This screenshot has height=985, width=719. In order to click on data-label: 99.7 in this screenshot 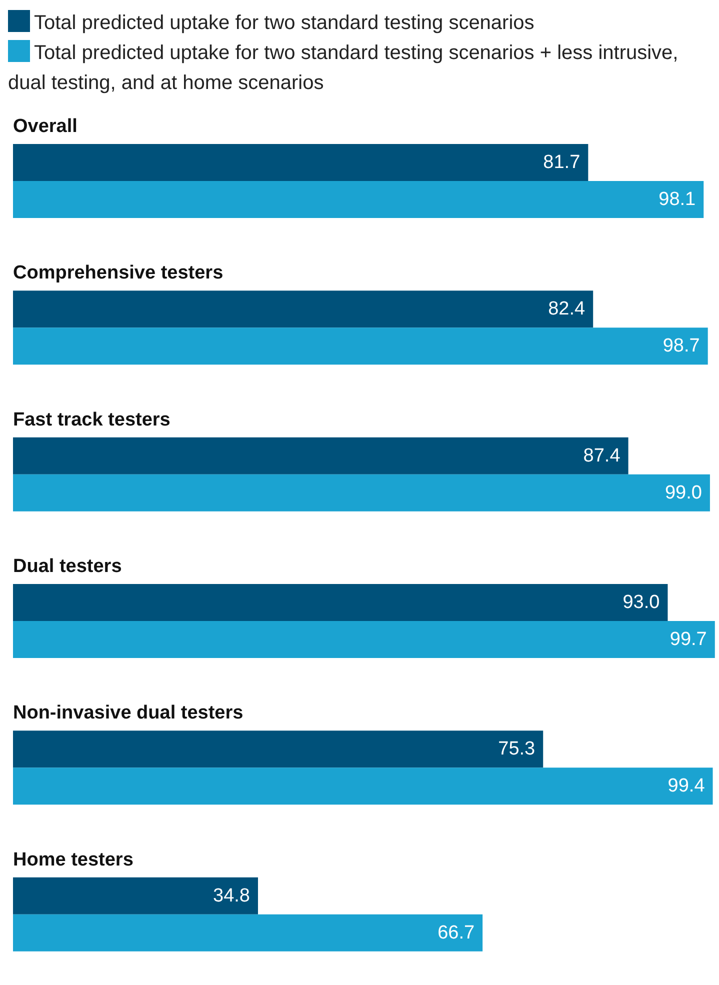, I will do `click(688, 639)`.